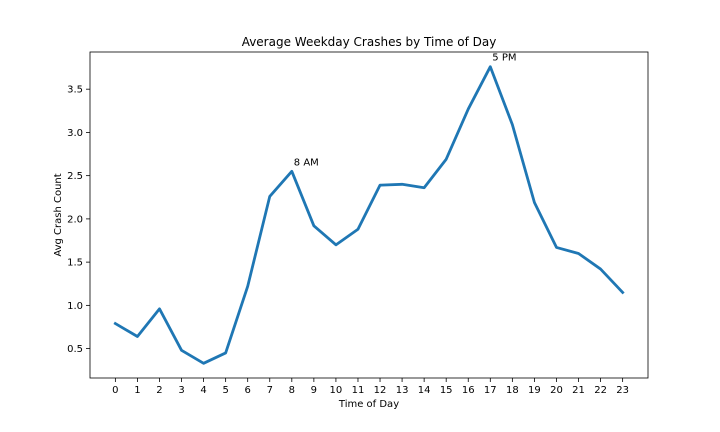  Describe the element at coordinates (424, 390) in the screenshot. I see `x-tick-label: 14` at that location.